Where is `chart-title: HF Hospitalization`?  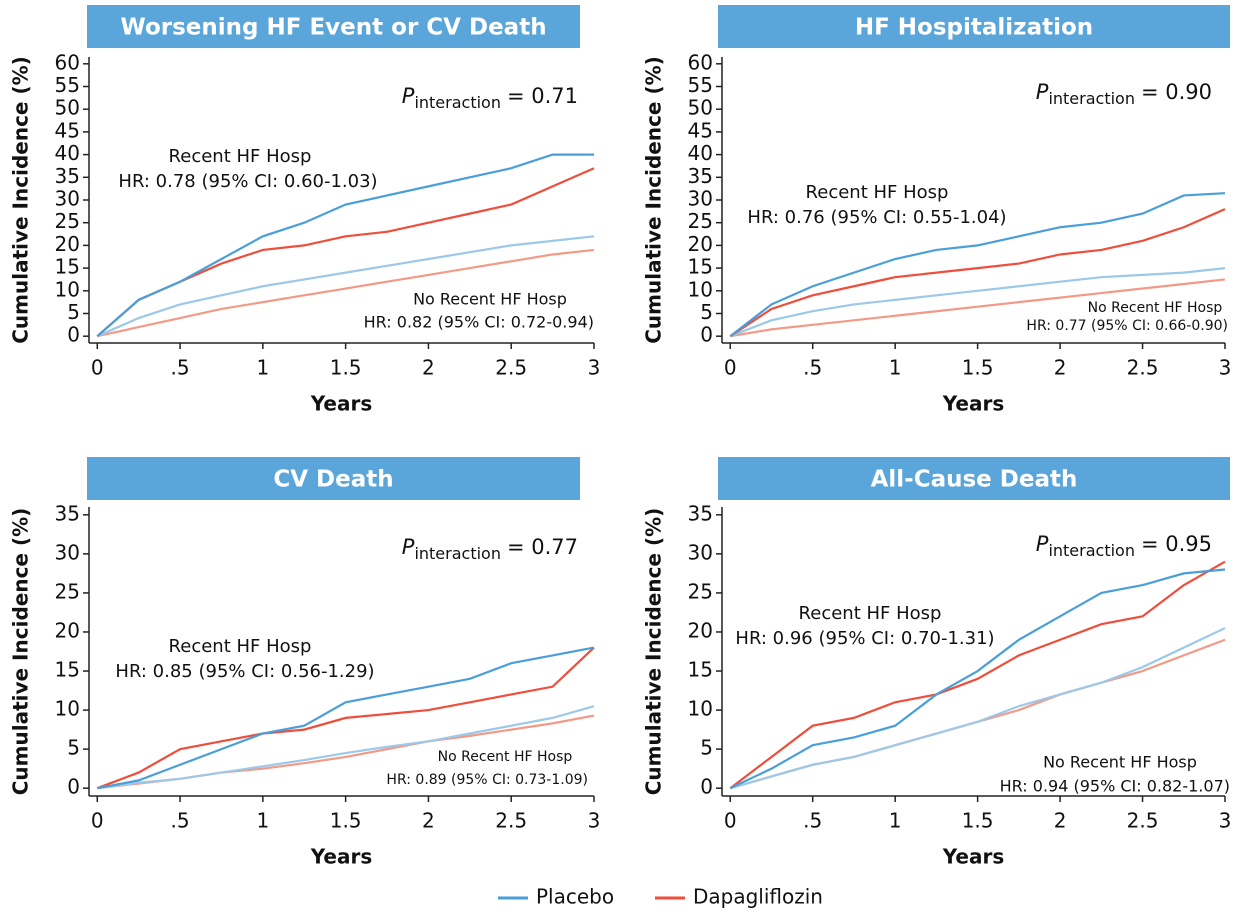 chart-title: HF Hospitalization is located at coordinates (974, 28).